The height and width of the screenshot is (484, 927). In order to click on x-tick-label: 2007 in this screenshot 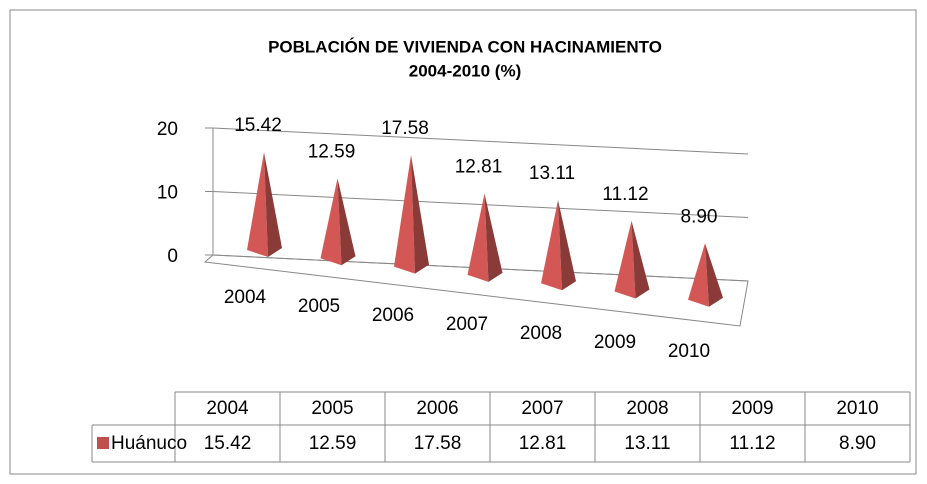, I will do `click(467, 324)`.